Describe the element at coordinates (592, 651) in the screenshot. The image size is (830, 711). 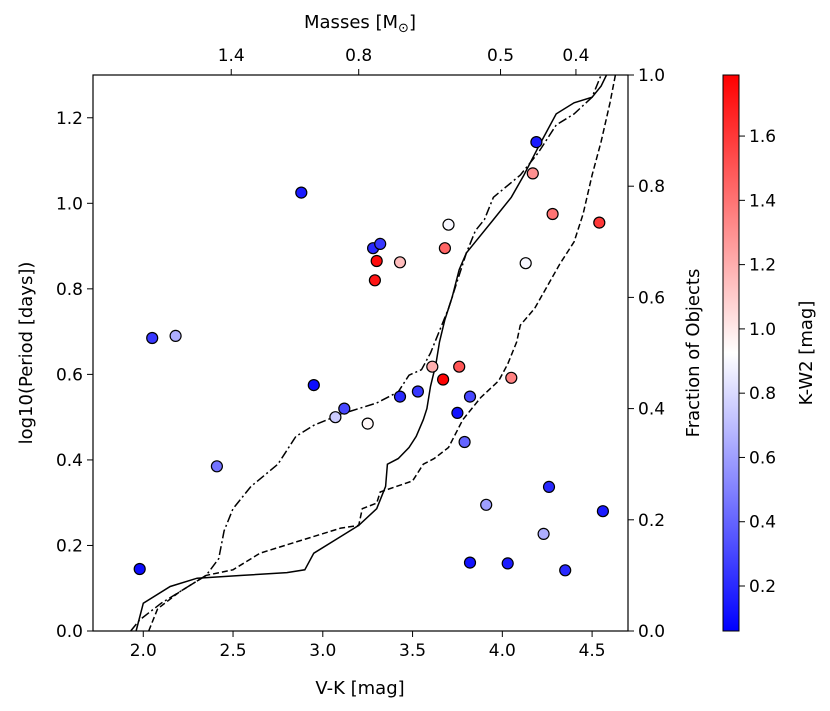
I see `x-tick-label: 4.5` at that location.